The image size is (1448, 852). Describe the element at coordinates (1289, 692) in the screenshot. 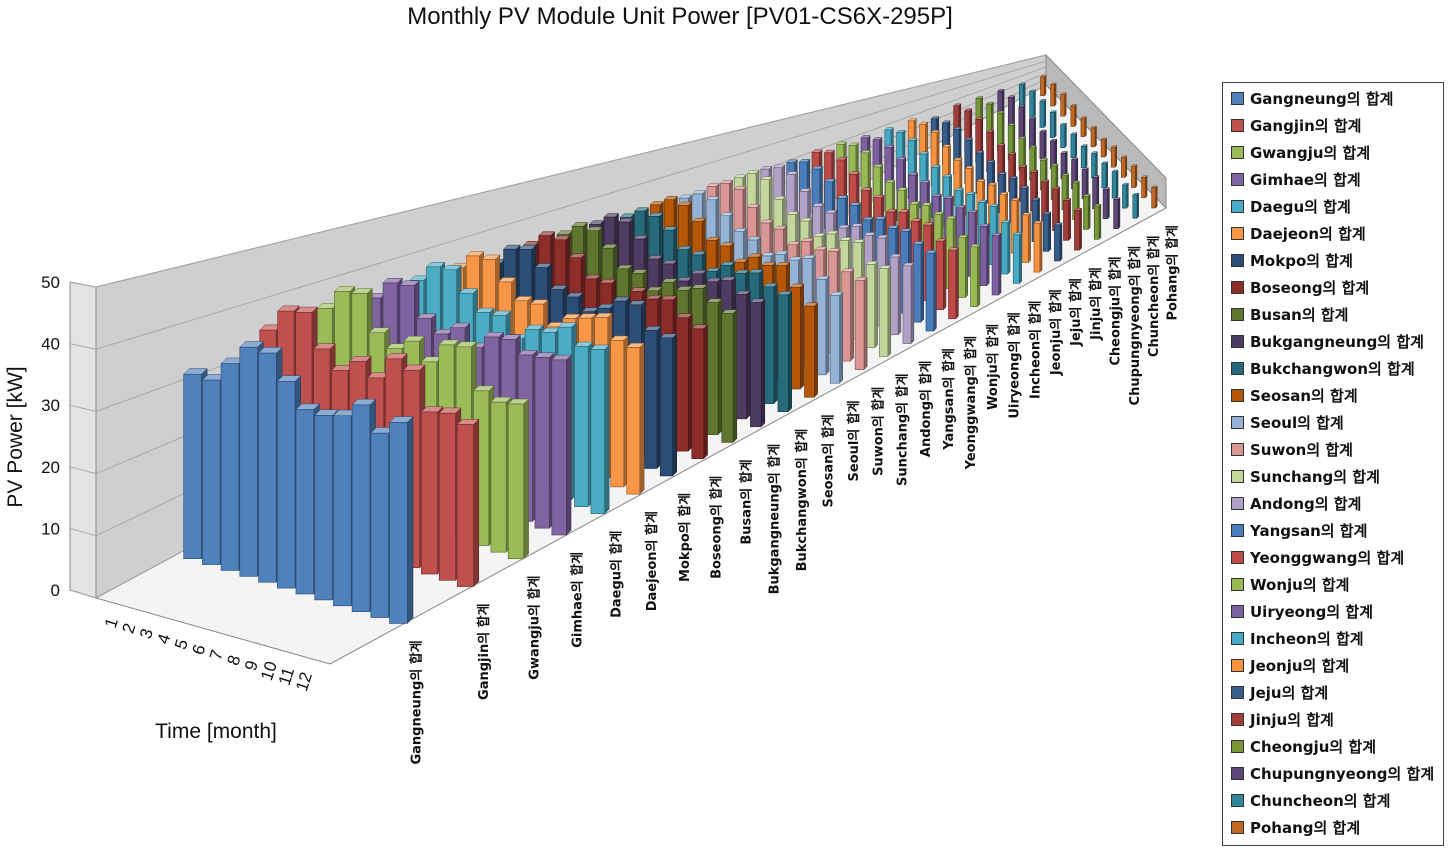

I see `legend-label: Jeju의 합계` at that location.